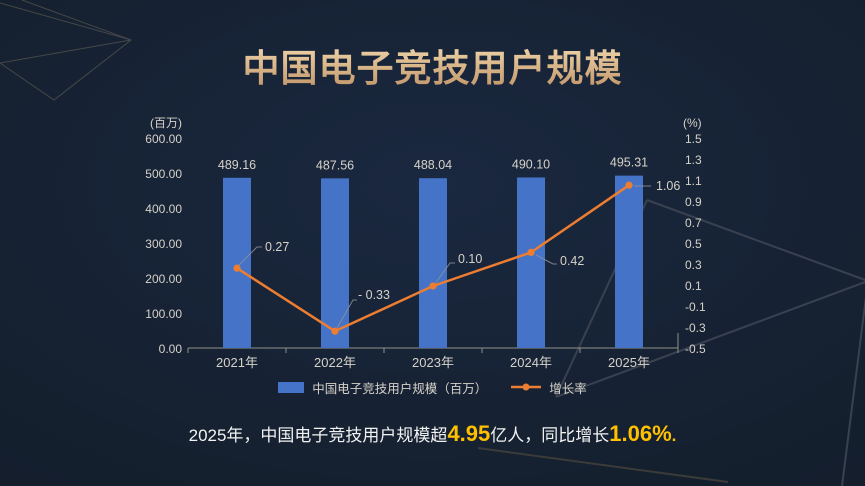 The width and height of the screenshot is (865, 486). Describe the element at coordinates (335, 263) in the screenshot. I see `bar-2022年` at that location.